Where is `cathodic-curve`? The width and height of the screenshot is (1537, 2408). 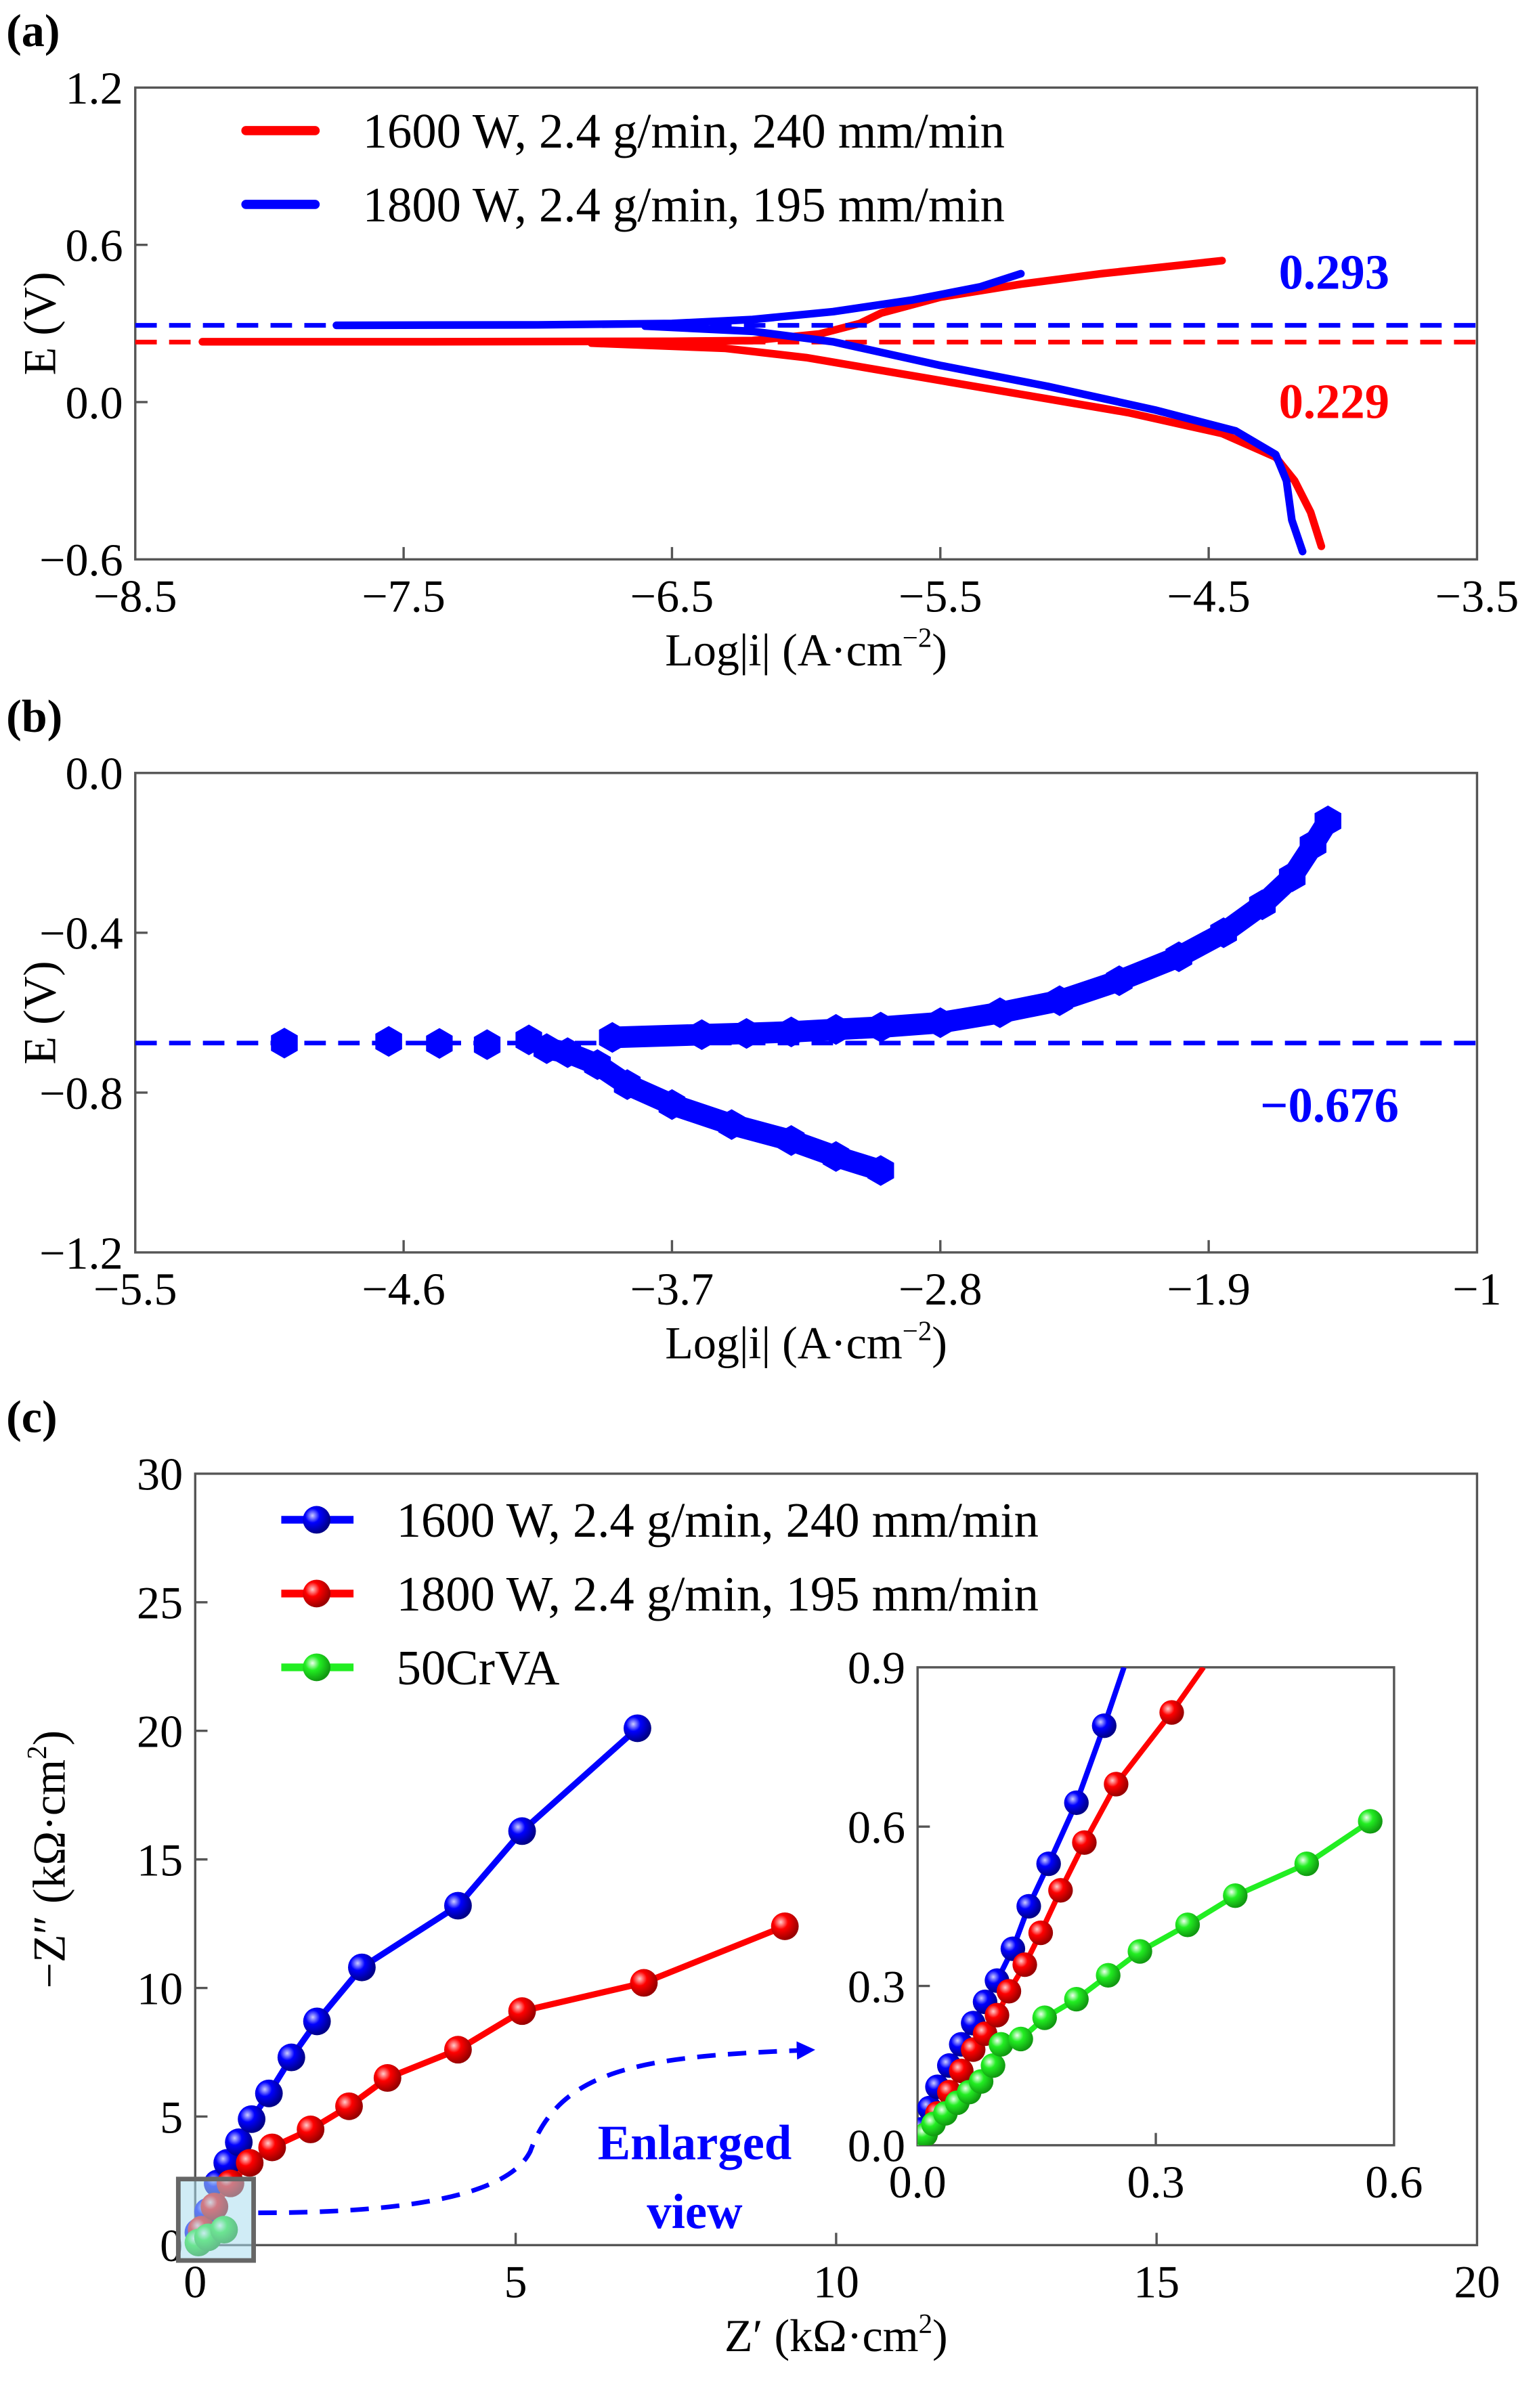 cathodic-curve is located at coordinates (956, 444).